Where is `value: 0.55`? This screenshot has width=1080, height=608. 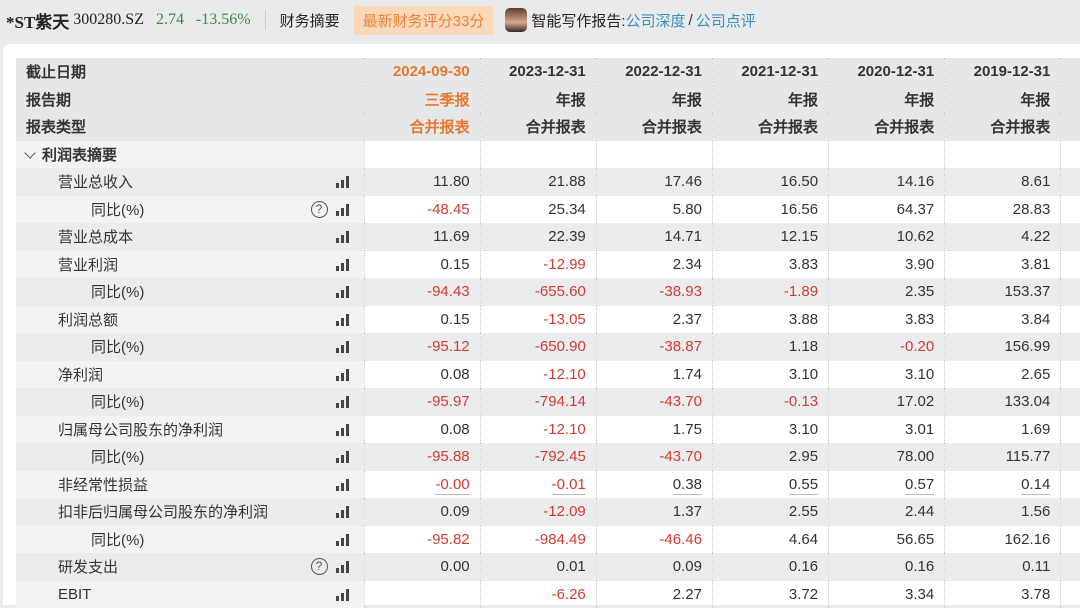 value: 0.55 is located at coordinates (803, 485).